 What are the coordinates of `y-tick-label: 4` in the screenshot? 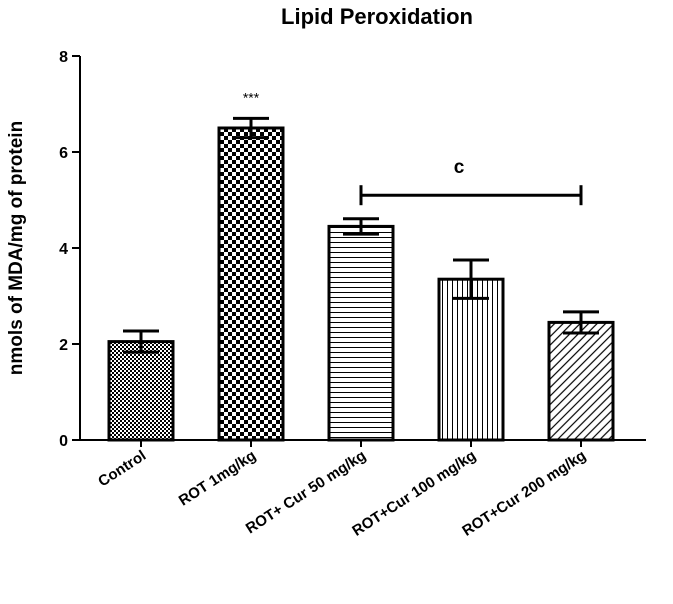 It's located at (63, 249).